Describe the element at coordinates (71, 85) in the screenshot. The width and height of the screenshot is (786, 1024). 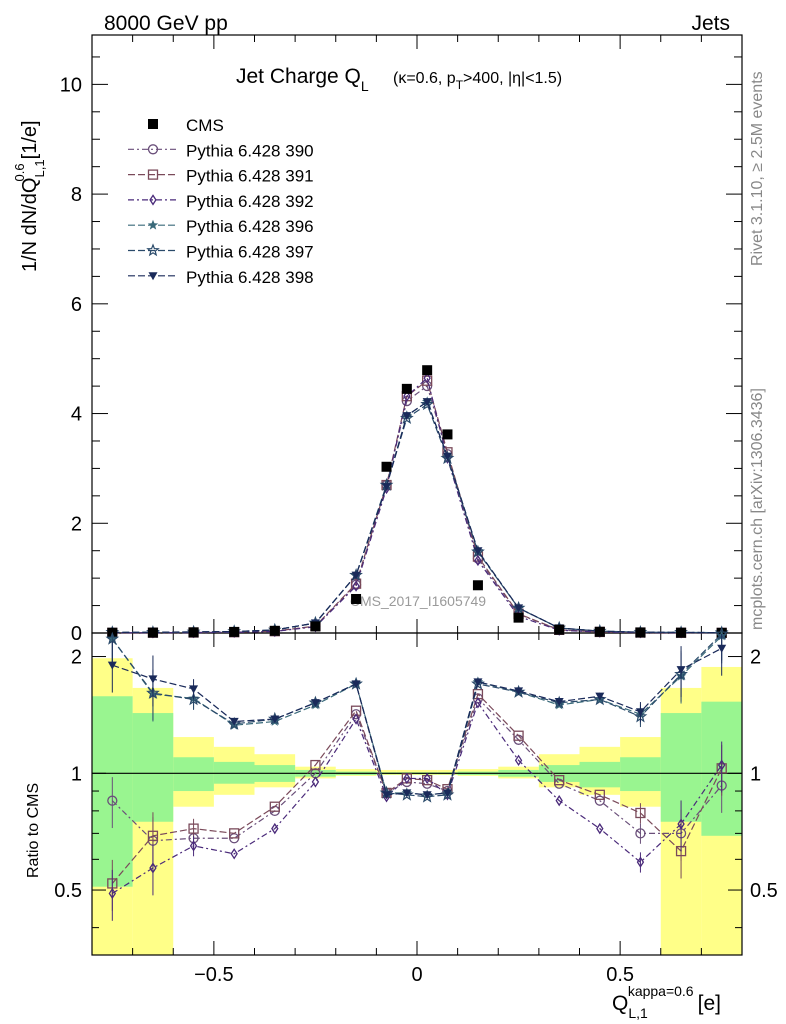
I see `y-tick-label: 10` at that location.